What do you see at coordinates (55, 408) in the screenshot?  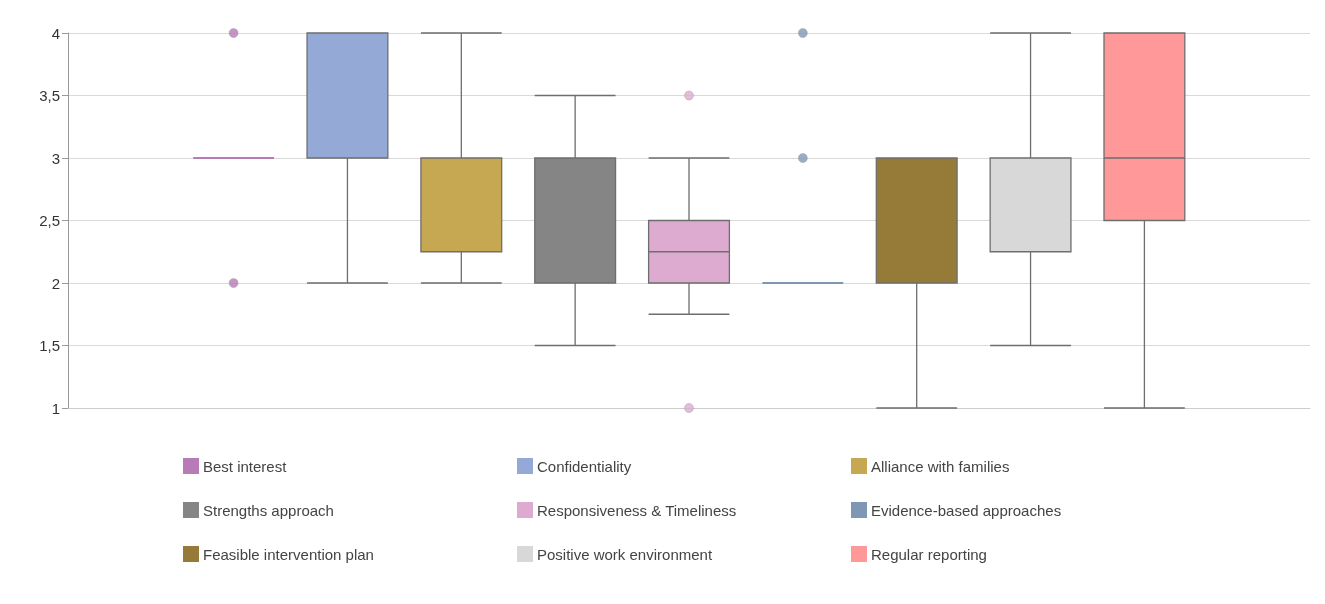 I see `y-tick-label: 1` at bounding box center [55, 408].